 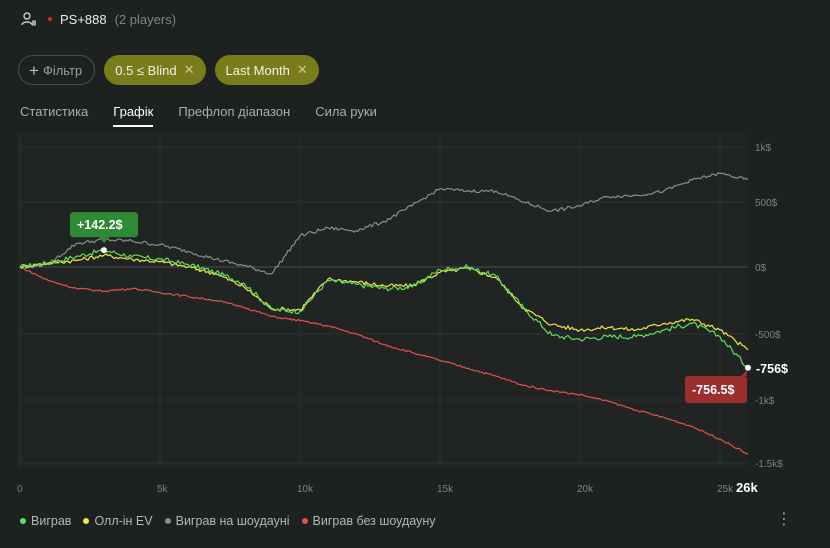 I want to click on max-label-pointer, so click(x=104, y=240).